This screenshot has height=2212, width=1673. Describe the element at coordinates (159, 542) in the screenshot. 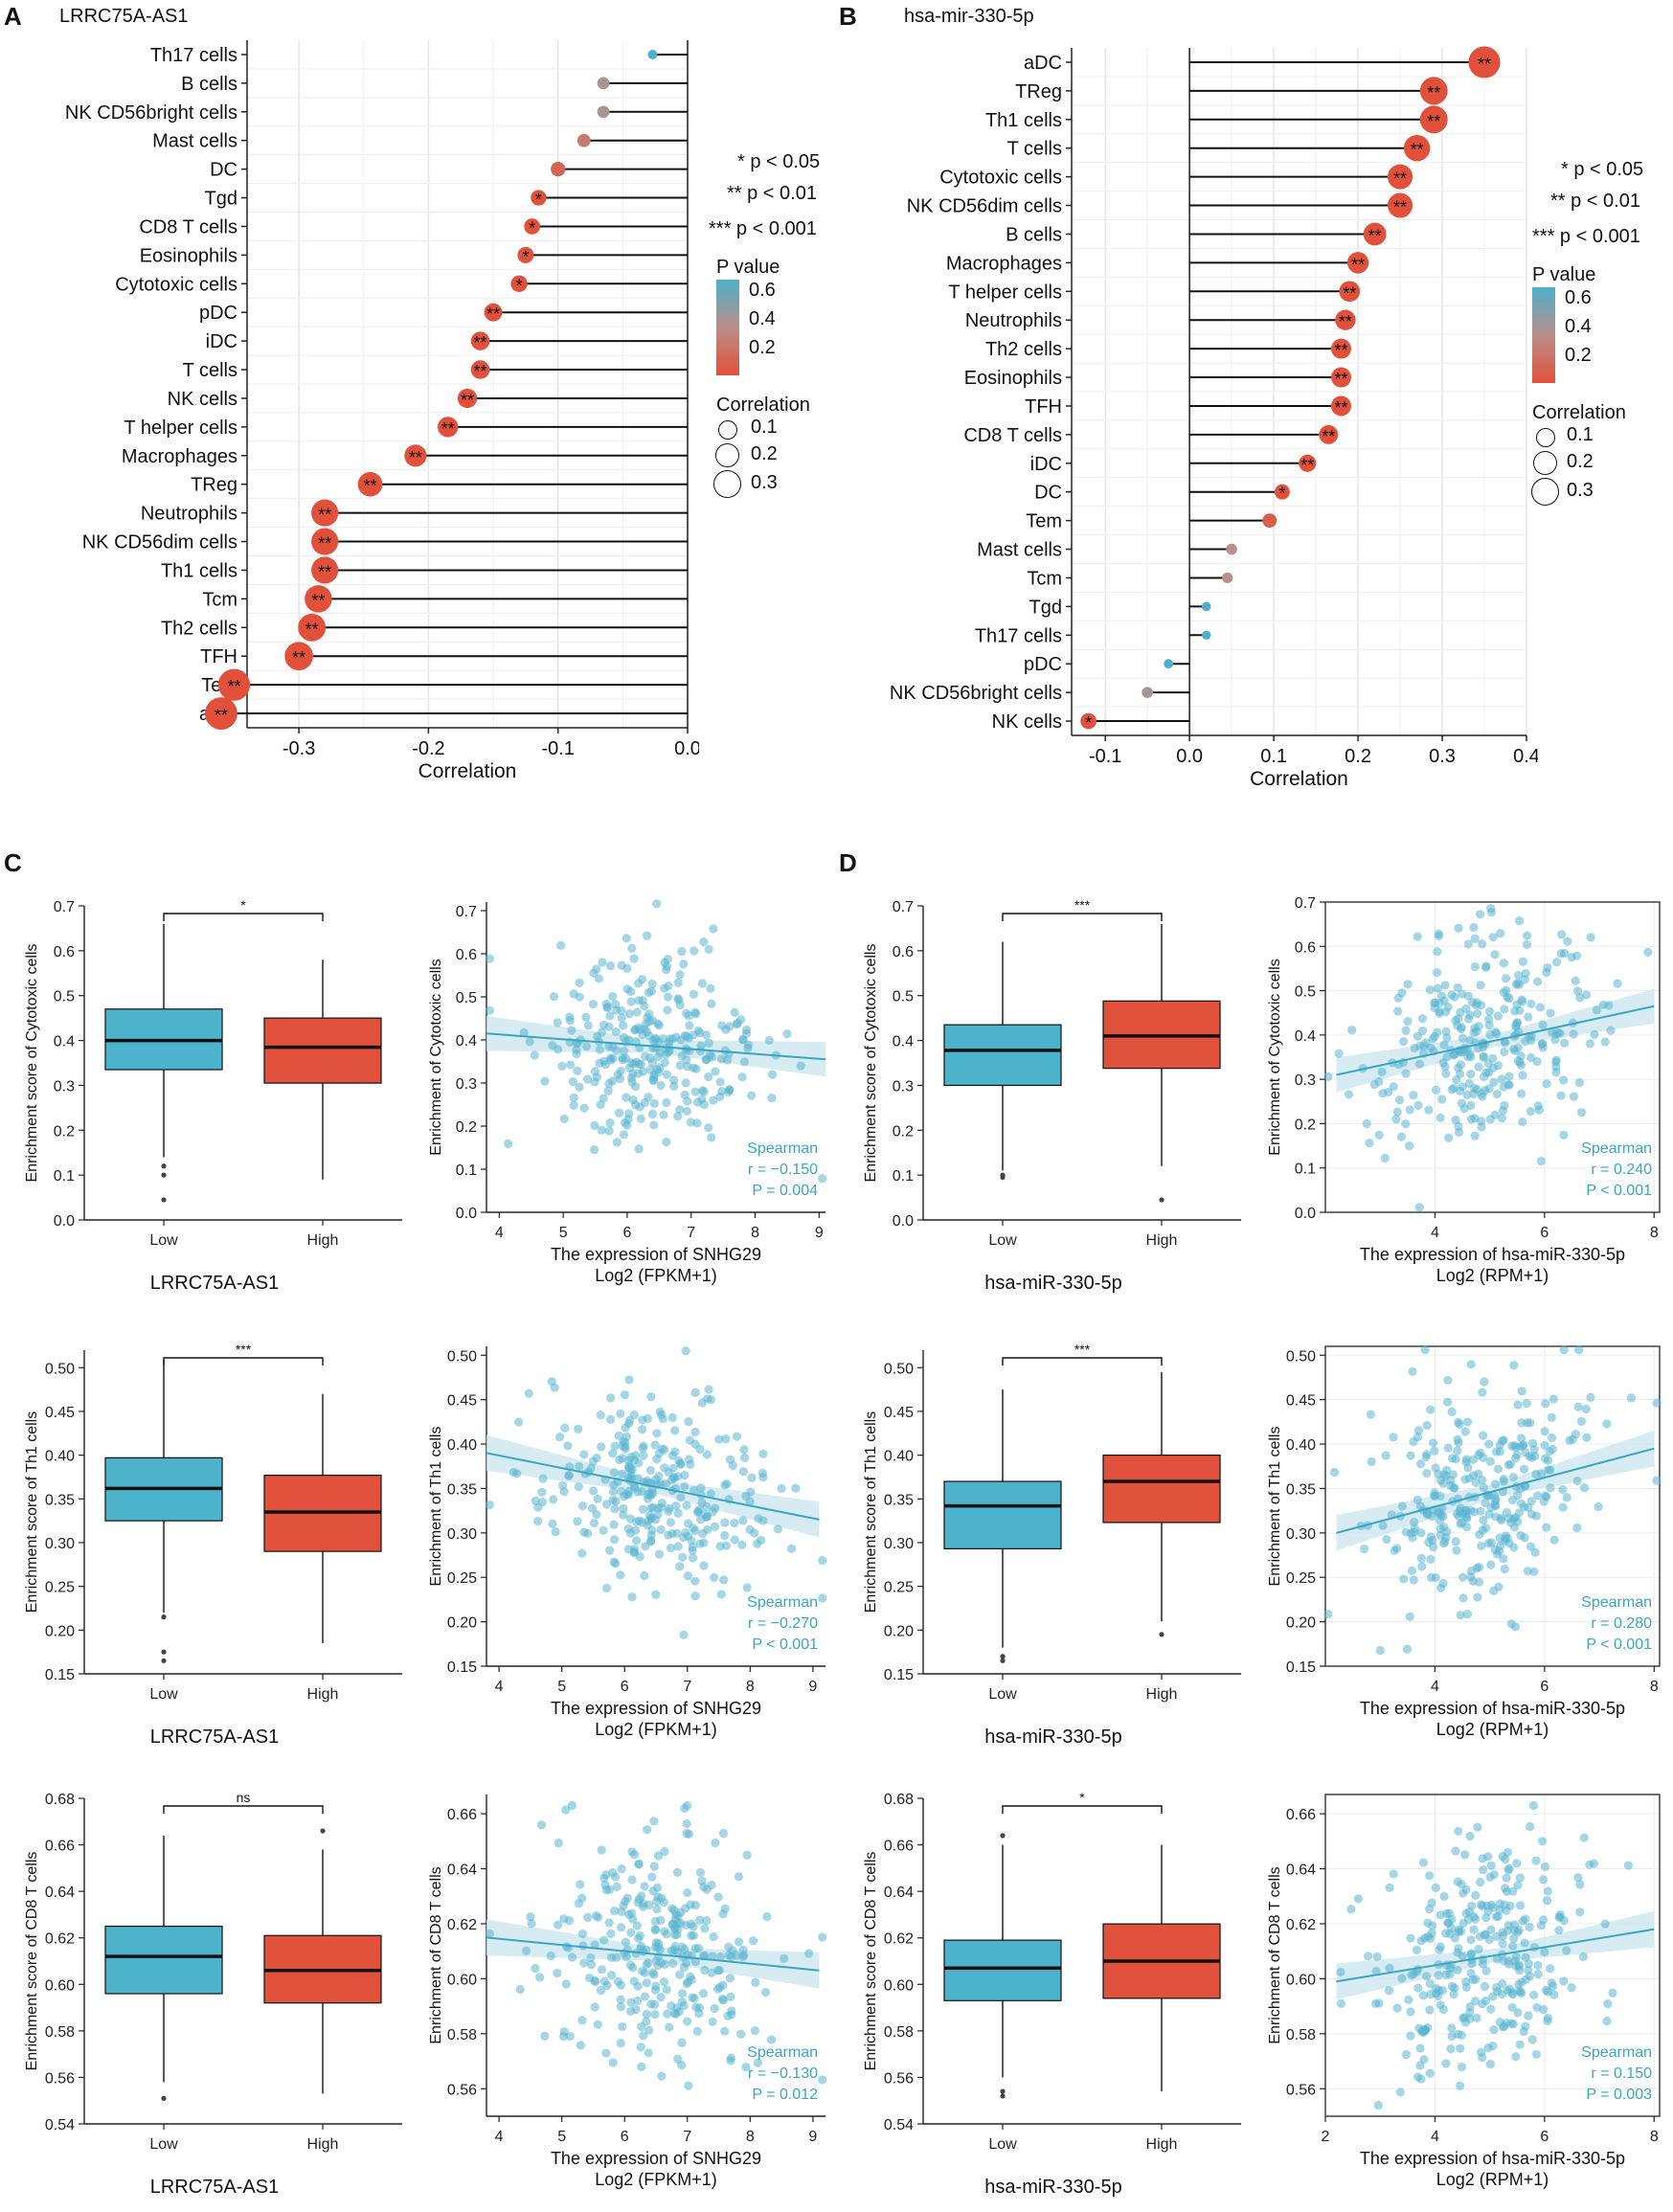

I see `category-label: NK CD56dim cells` at that location.